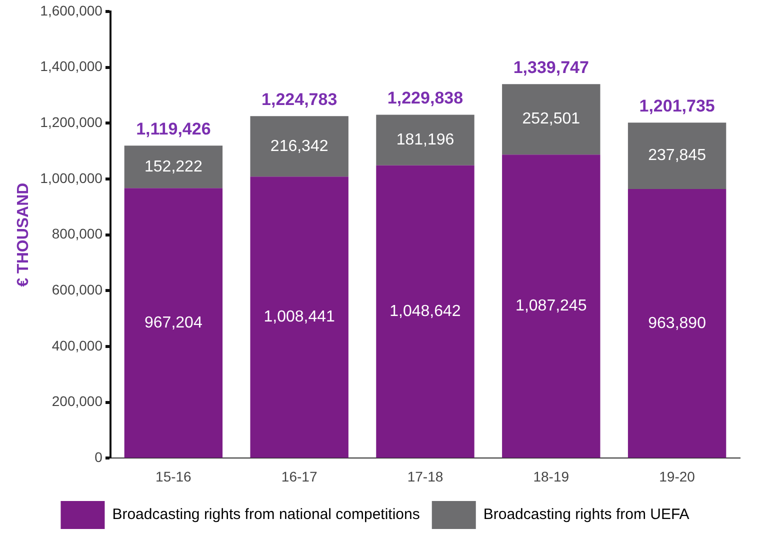 The height and width of the screenshot is (544, 760). What do you see at coordinates (677, 106) in the screenshot?
I see `total-label: 1,201,735` at bounding box center [677, 106].